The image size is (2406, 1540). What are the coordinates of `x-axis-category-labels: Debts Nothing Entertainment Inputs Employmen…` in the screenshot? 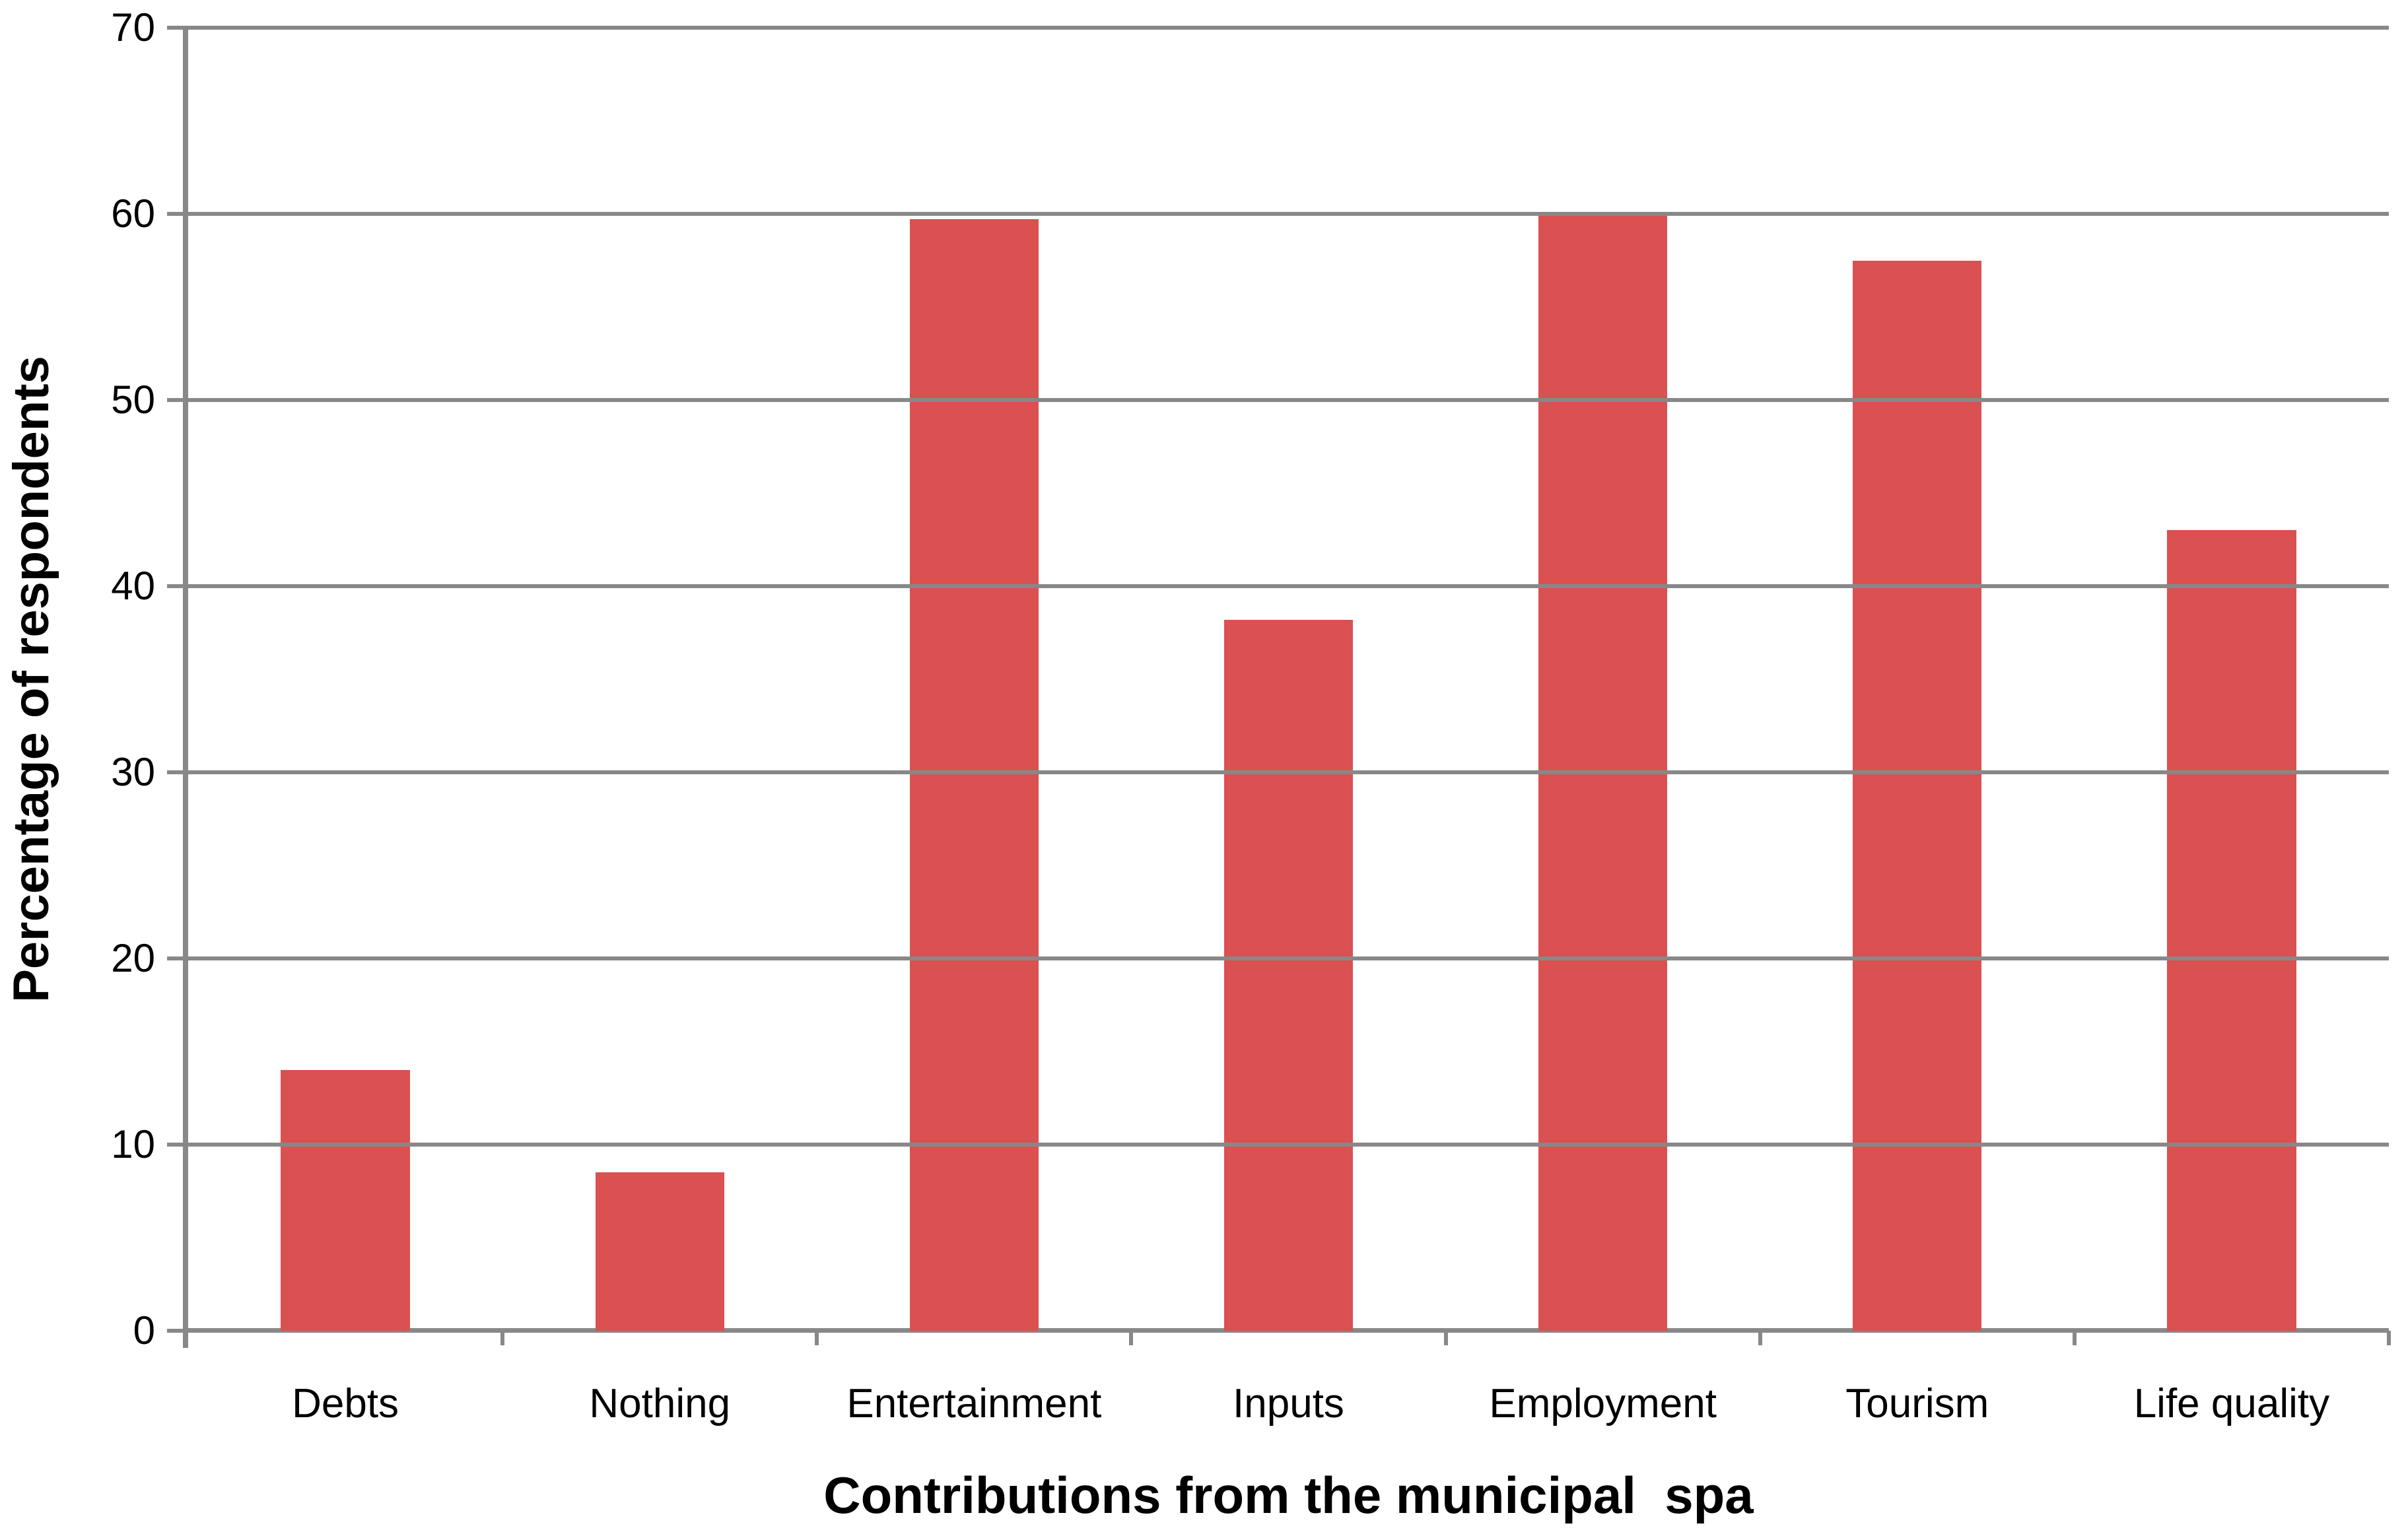 It's located at (1288, 1404).